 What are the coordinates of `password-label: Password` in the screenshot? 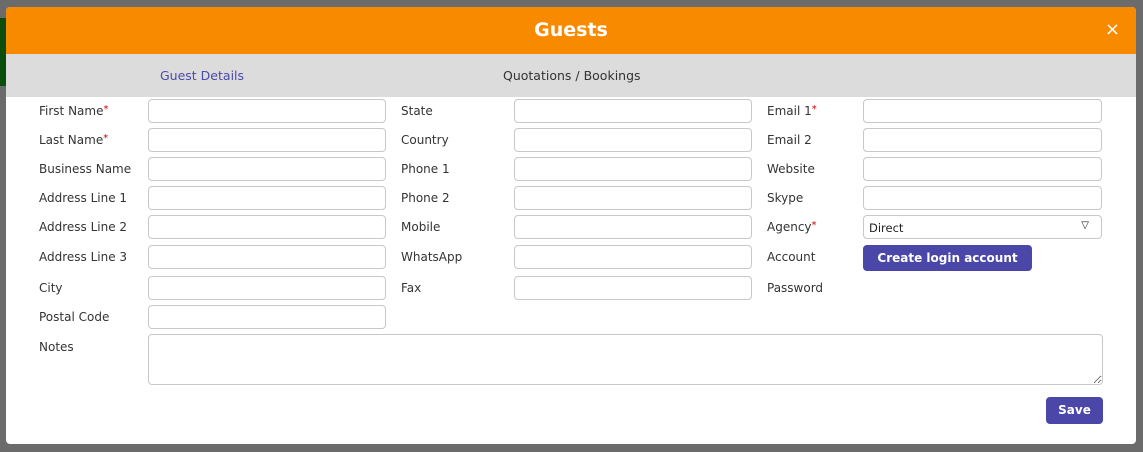 It's located at (795, 288).